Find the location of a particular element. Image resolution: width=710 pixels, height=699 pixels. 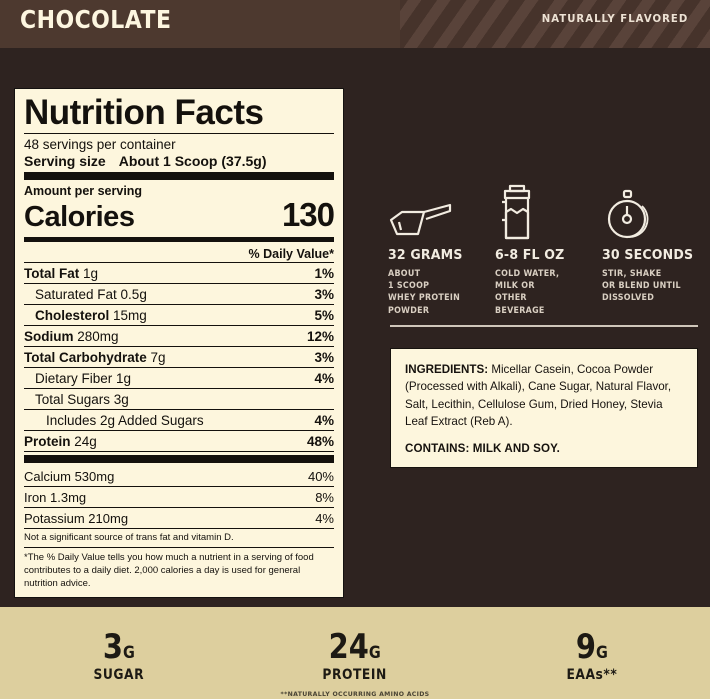

nutrient-daily-value: 48% is located at coordinates (320, 441).